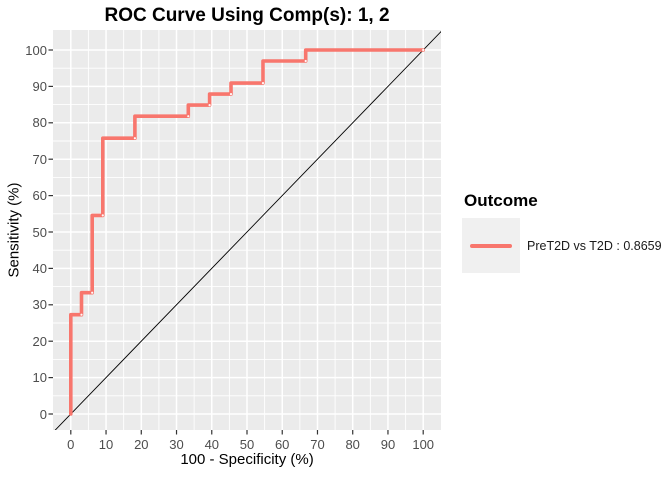 The width and height of the screenshot is (672, 480). Describe the element at coordinates (594, 246) in the screenshot. I see `legend-item-label: PreT2D vs T2D : 0.8659` at that location.